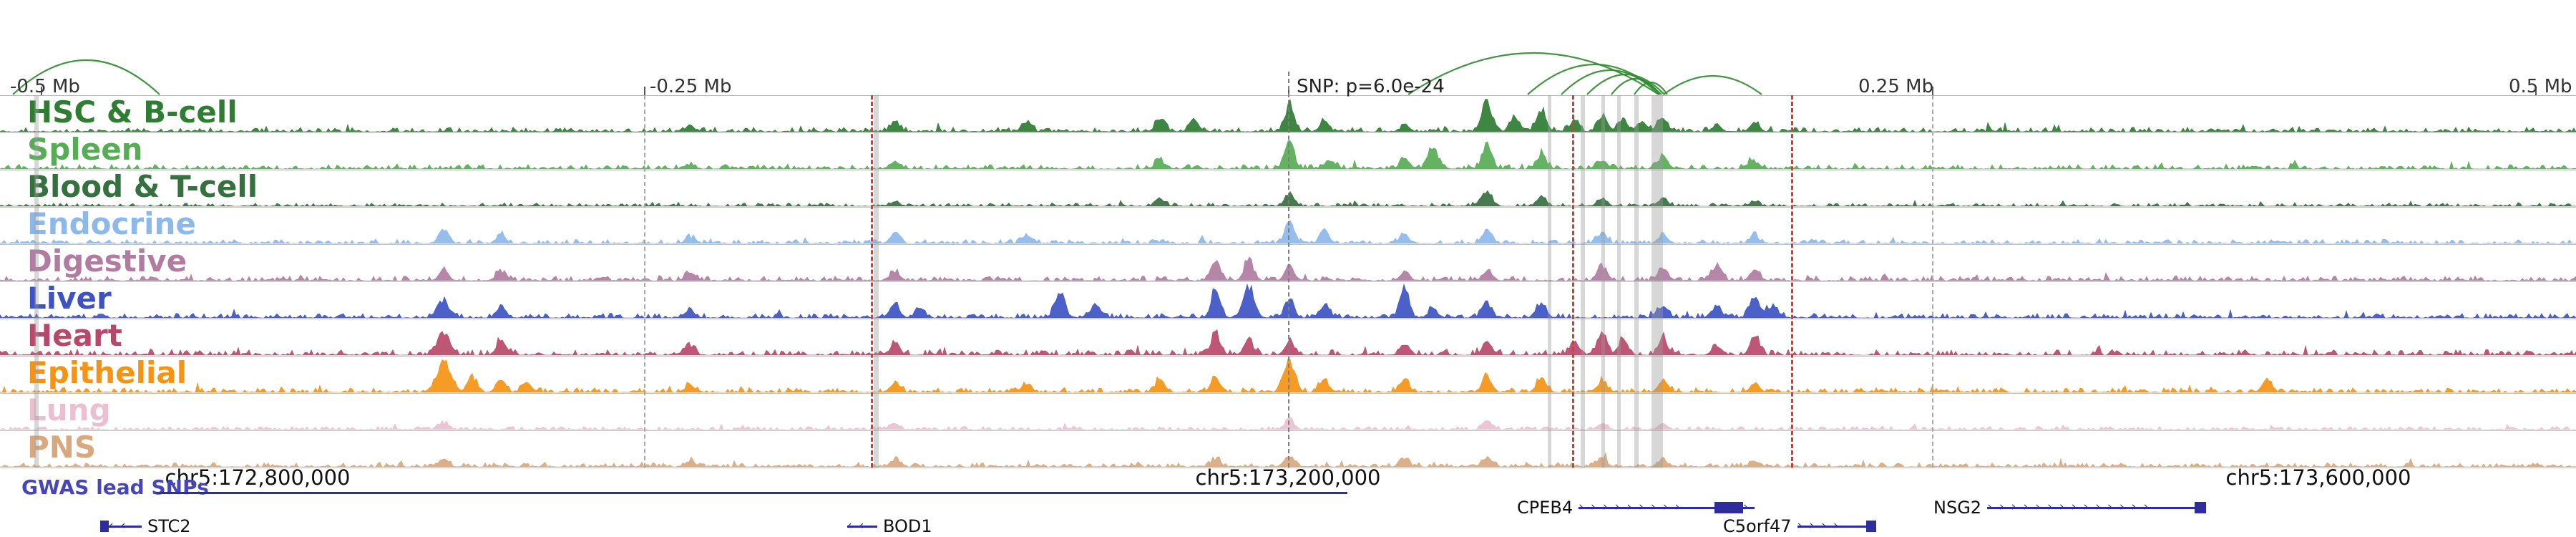 This screenshot has height=537, width=2576. Describe the element at coordinates (1749, 507) in the screenshot. I see `gene-intron-line-strand-plus: ›` at that location.